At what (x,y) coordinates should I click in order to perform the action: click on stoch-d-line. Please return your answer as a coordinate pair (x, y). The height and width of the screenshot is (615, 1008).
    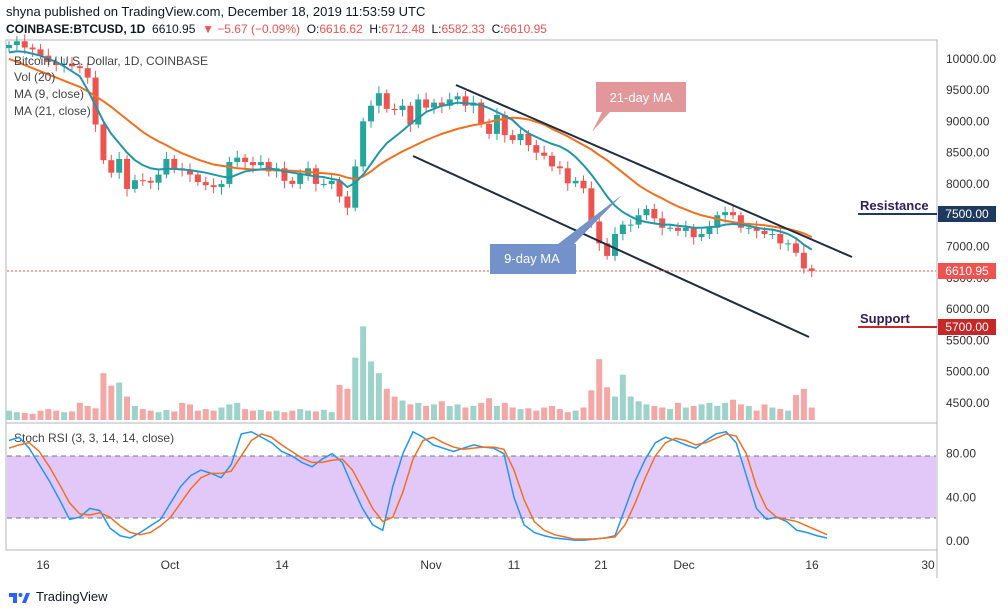
    Looking at the image, I should click on (418, 486).